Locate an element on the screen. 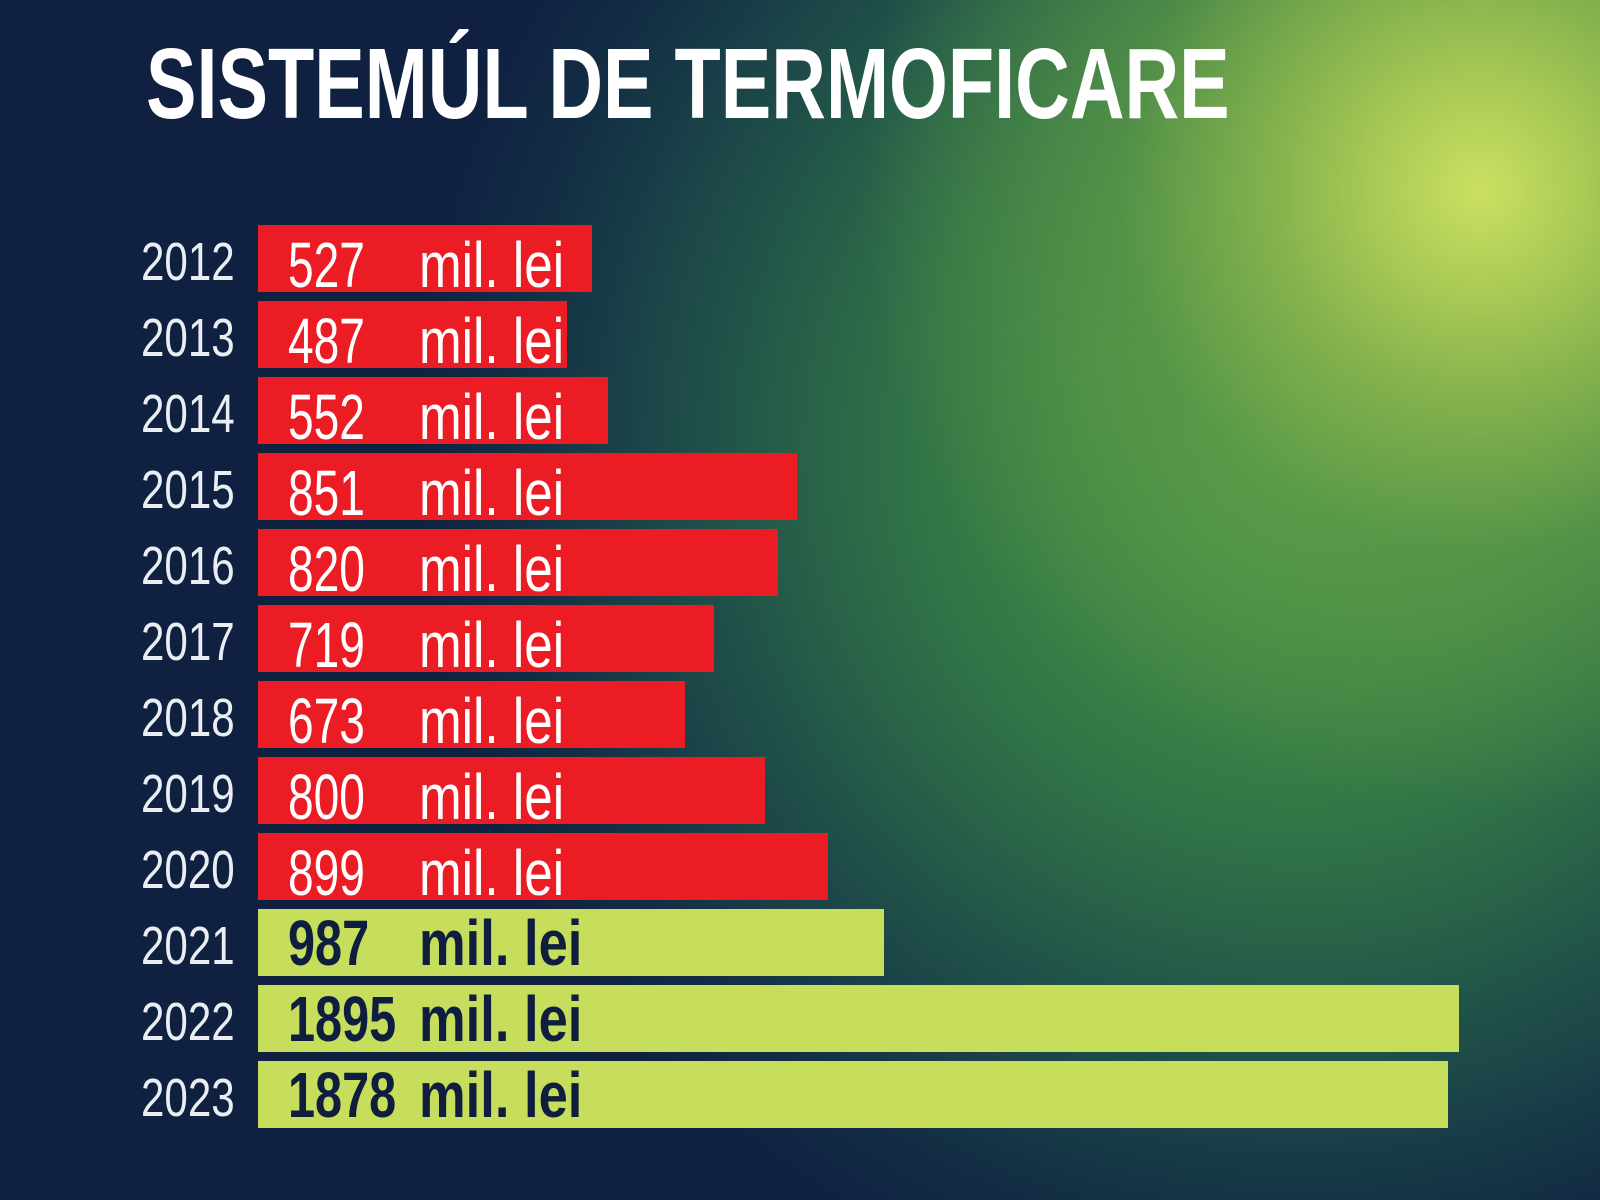  bar-2012 is located at coordinates (425, 258).